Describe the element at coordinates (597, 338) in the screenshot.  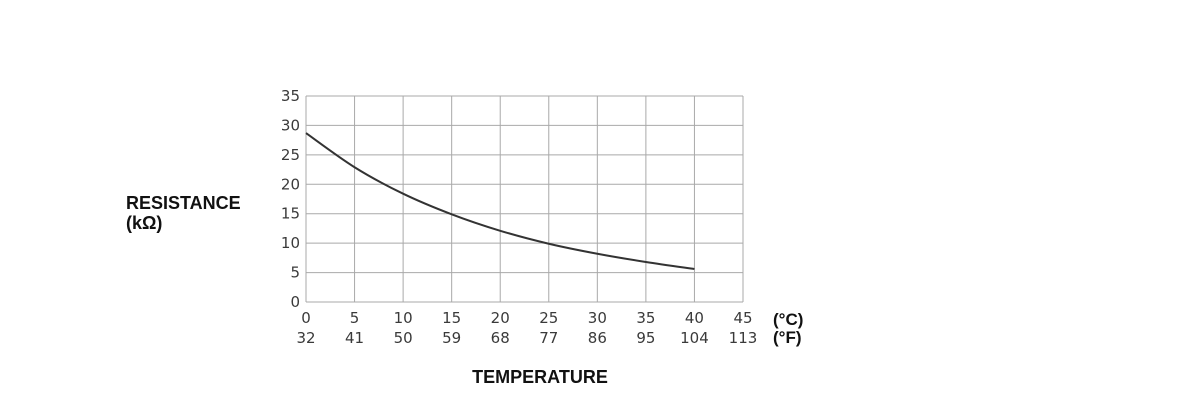
I see `x-tick-label-fahrenheit: 86` at that location.